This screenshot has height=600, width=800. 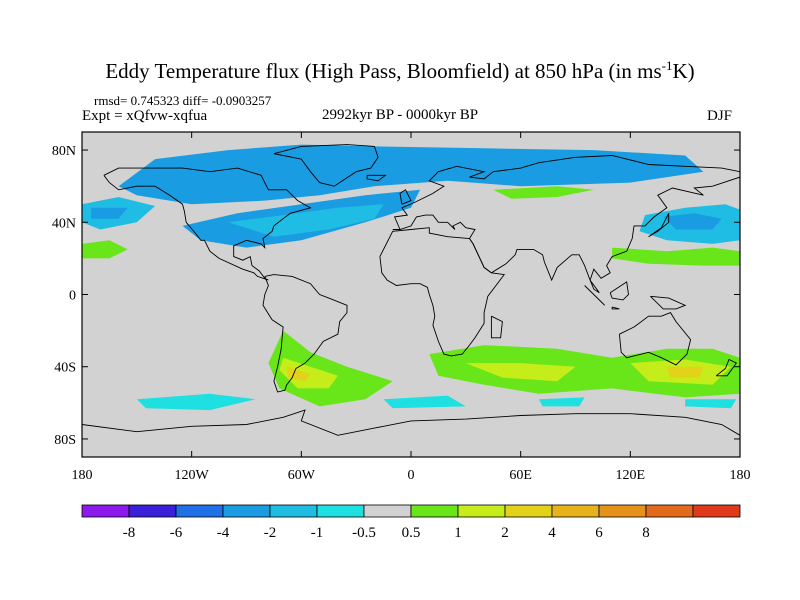 I want to click on colorbar-label: -8, so click(x=129, y=533).